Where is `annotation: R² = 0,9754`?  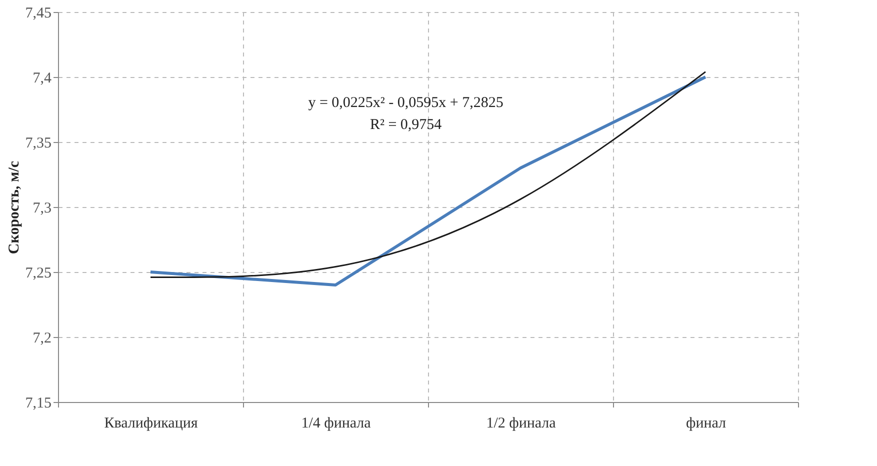
annotation: R² = 0,9754 is located at coordinates (406, 125).